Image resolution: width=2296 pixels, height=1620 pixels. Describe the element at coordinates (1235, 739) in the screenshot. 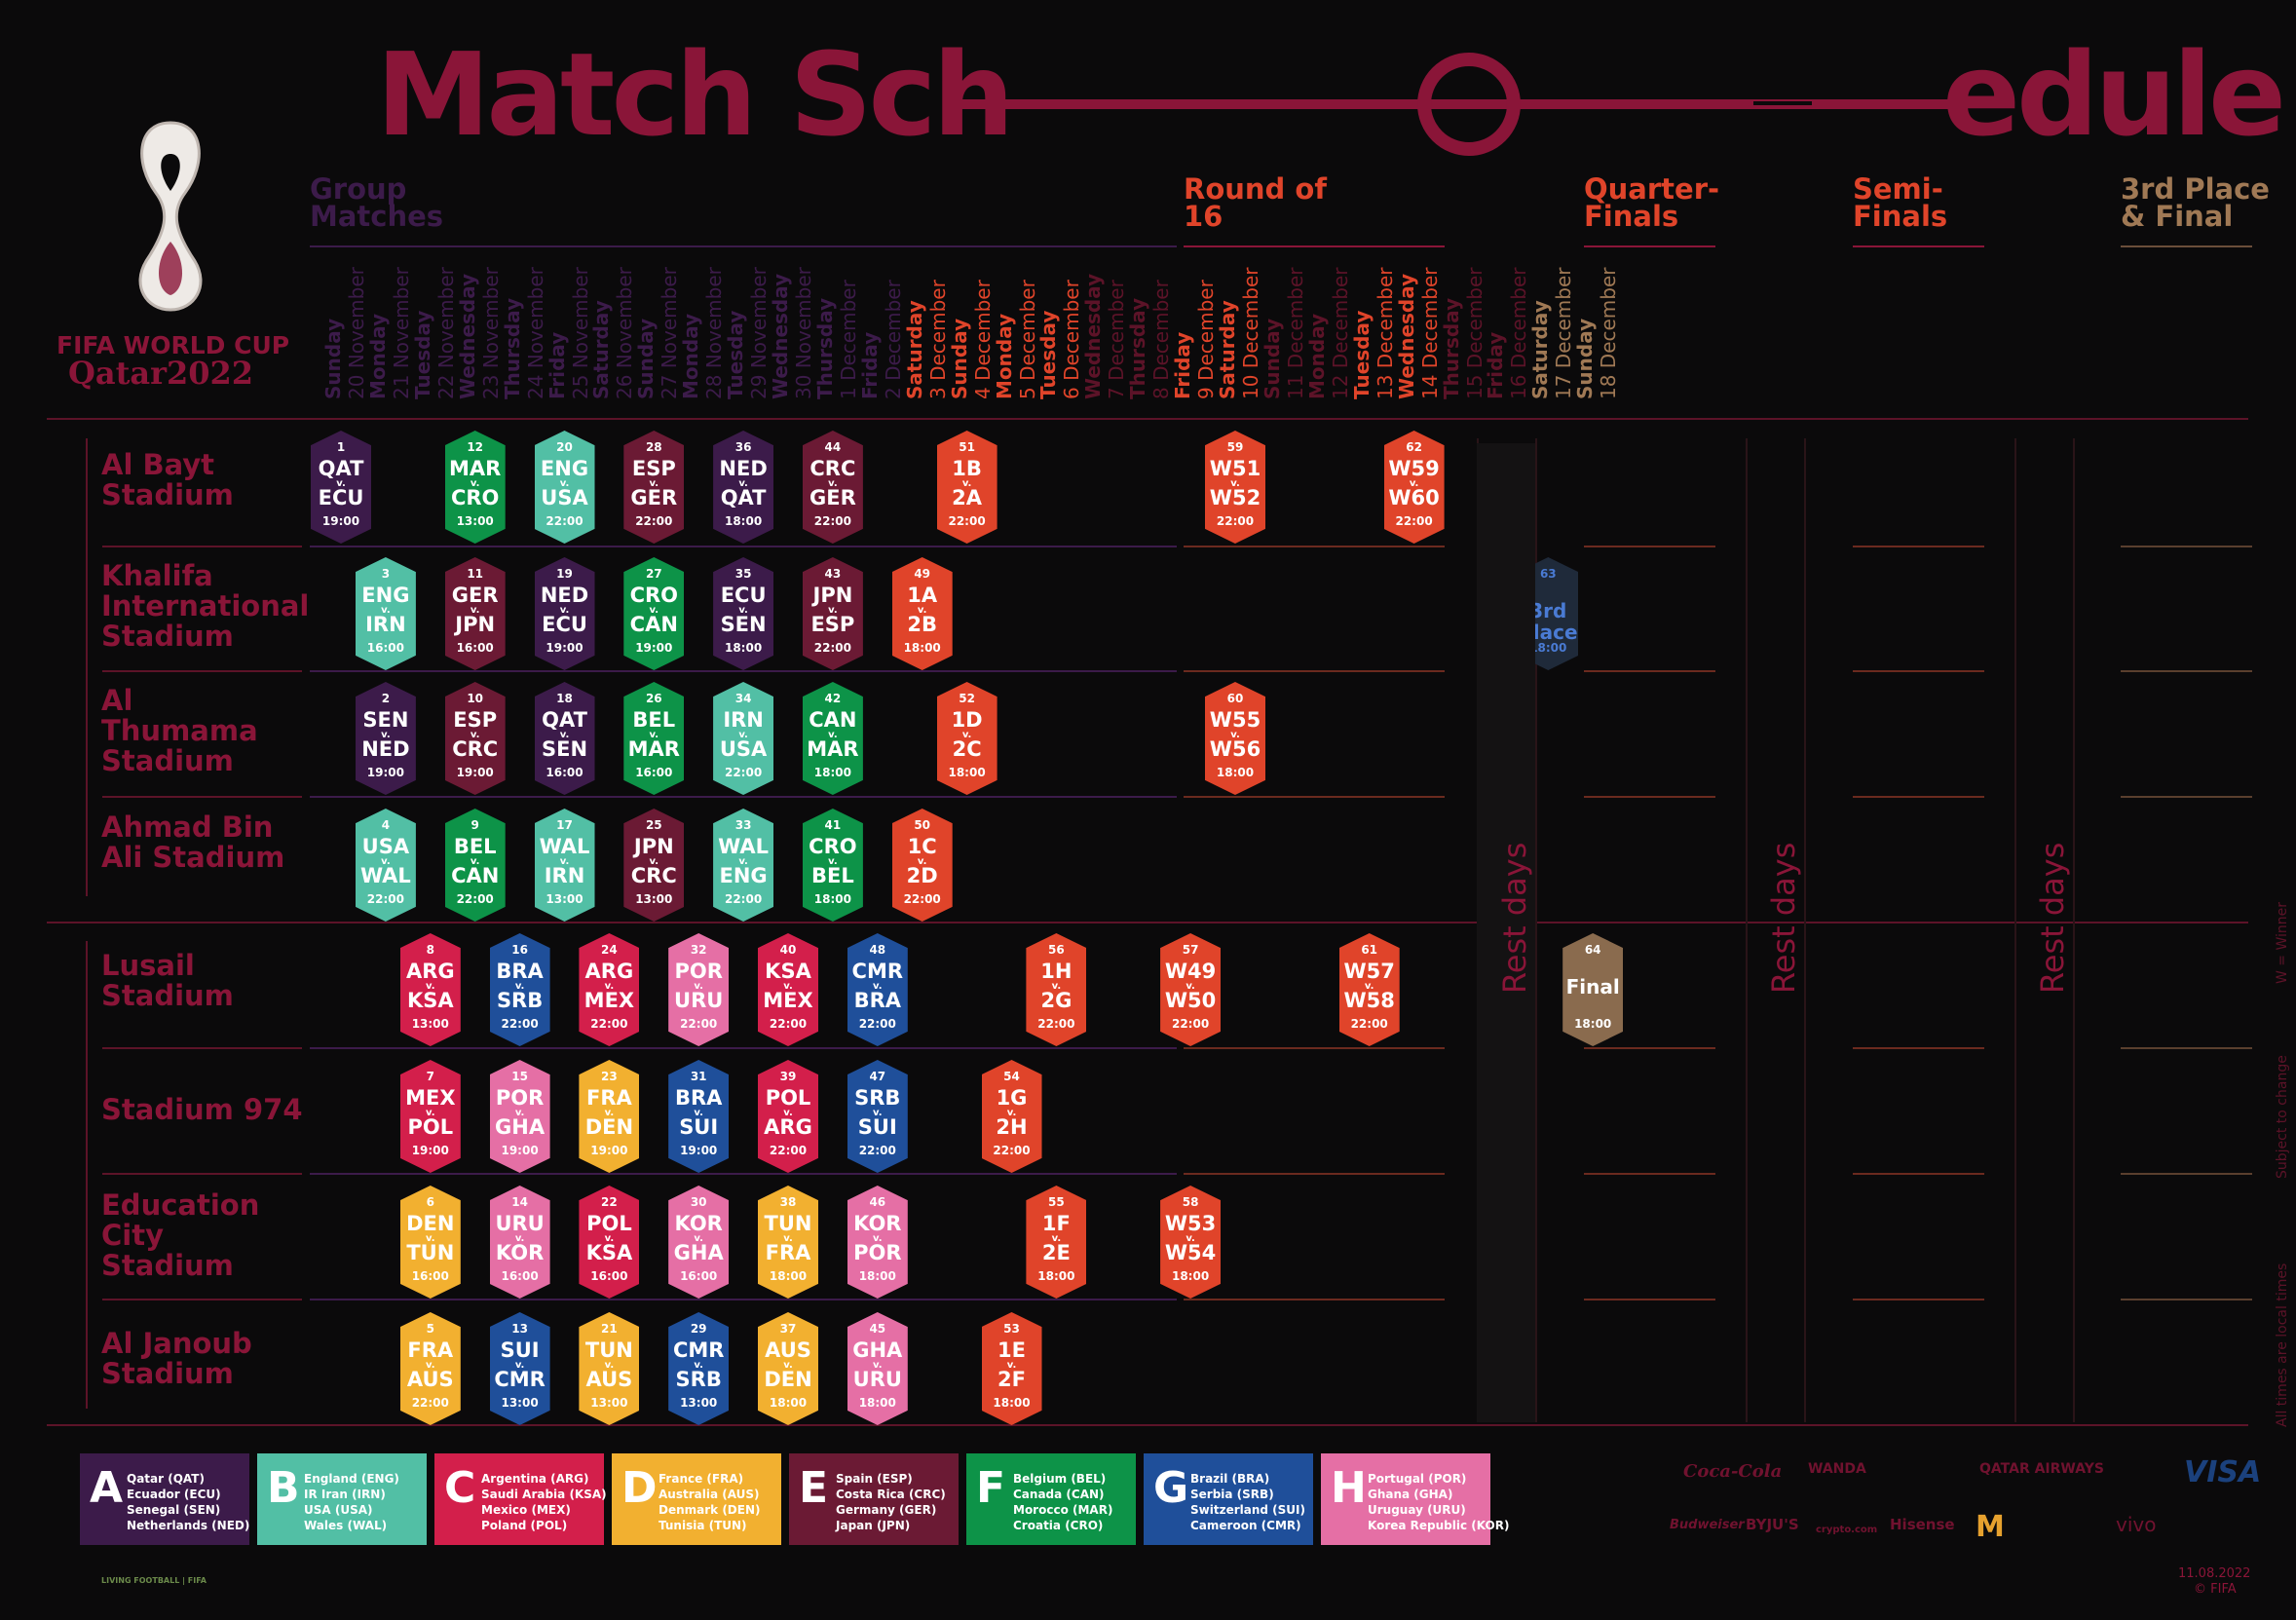

I see `match-card: 60 W55 v. W56 18:00` at that location.